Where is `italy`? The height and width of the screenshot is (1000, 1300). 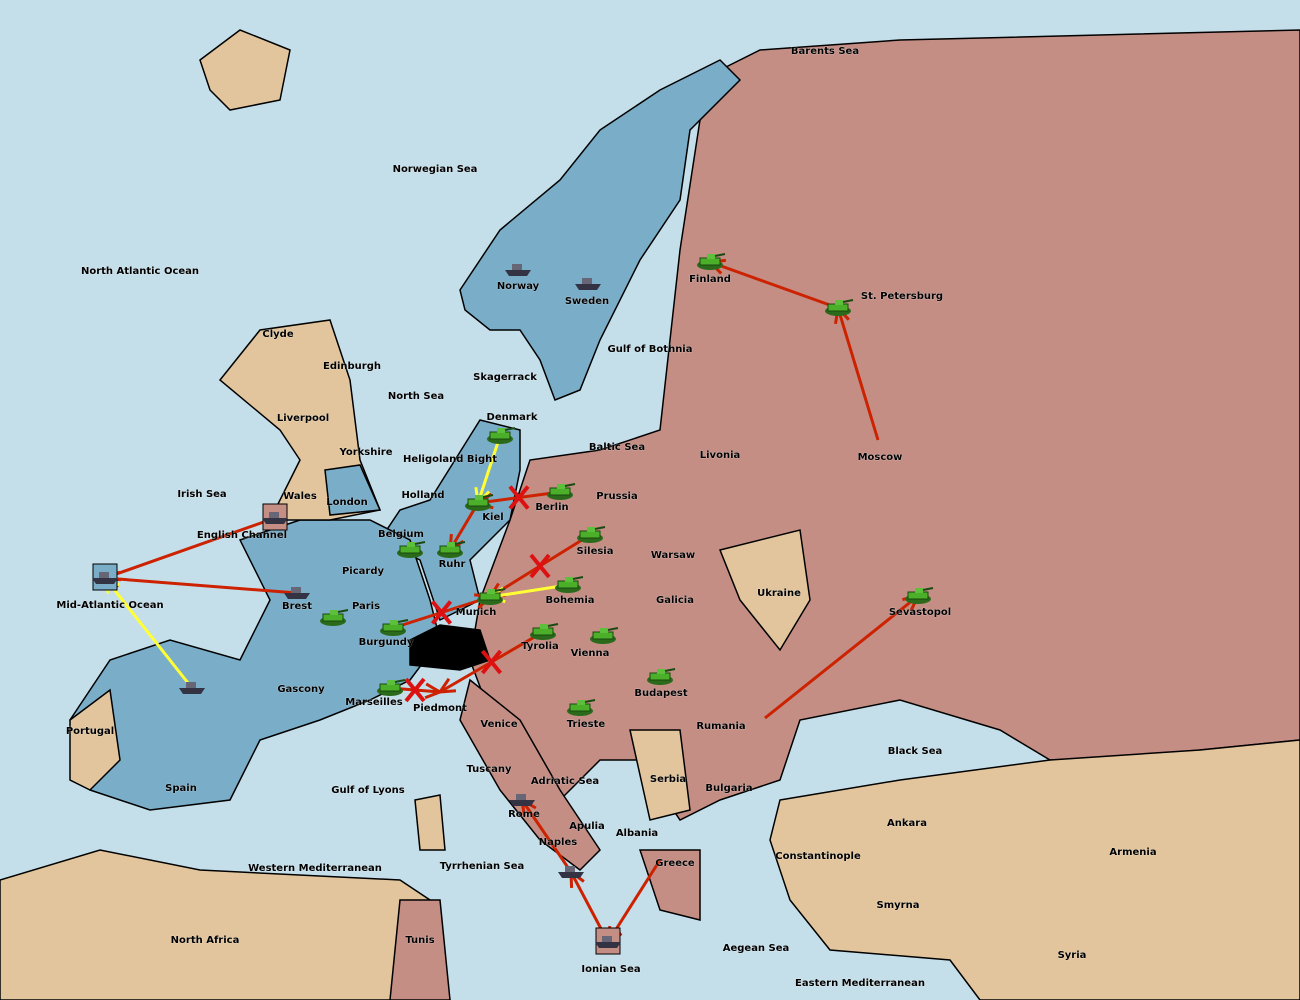 italy is located at coordinates (530, 774).